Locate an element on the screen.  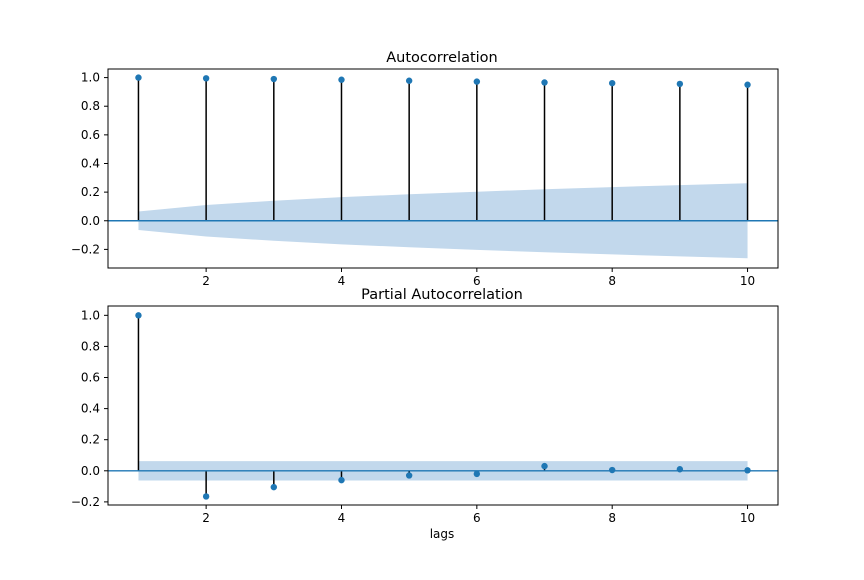
pacf-x-tick-label-2: 2 is located at coordinates (206, 518).